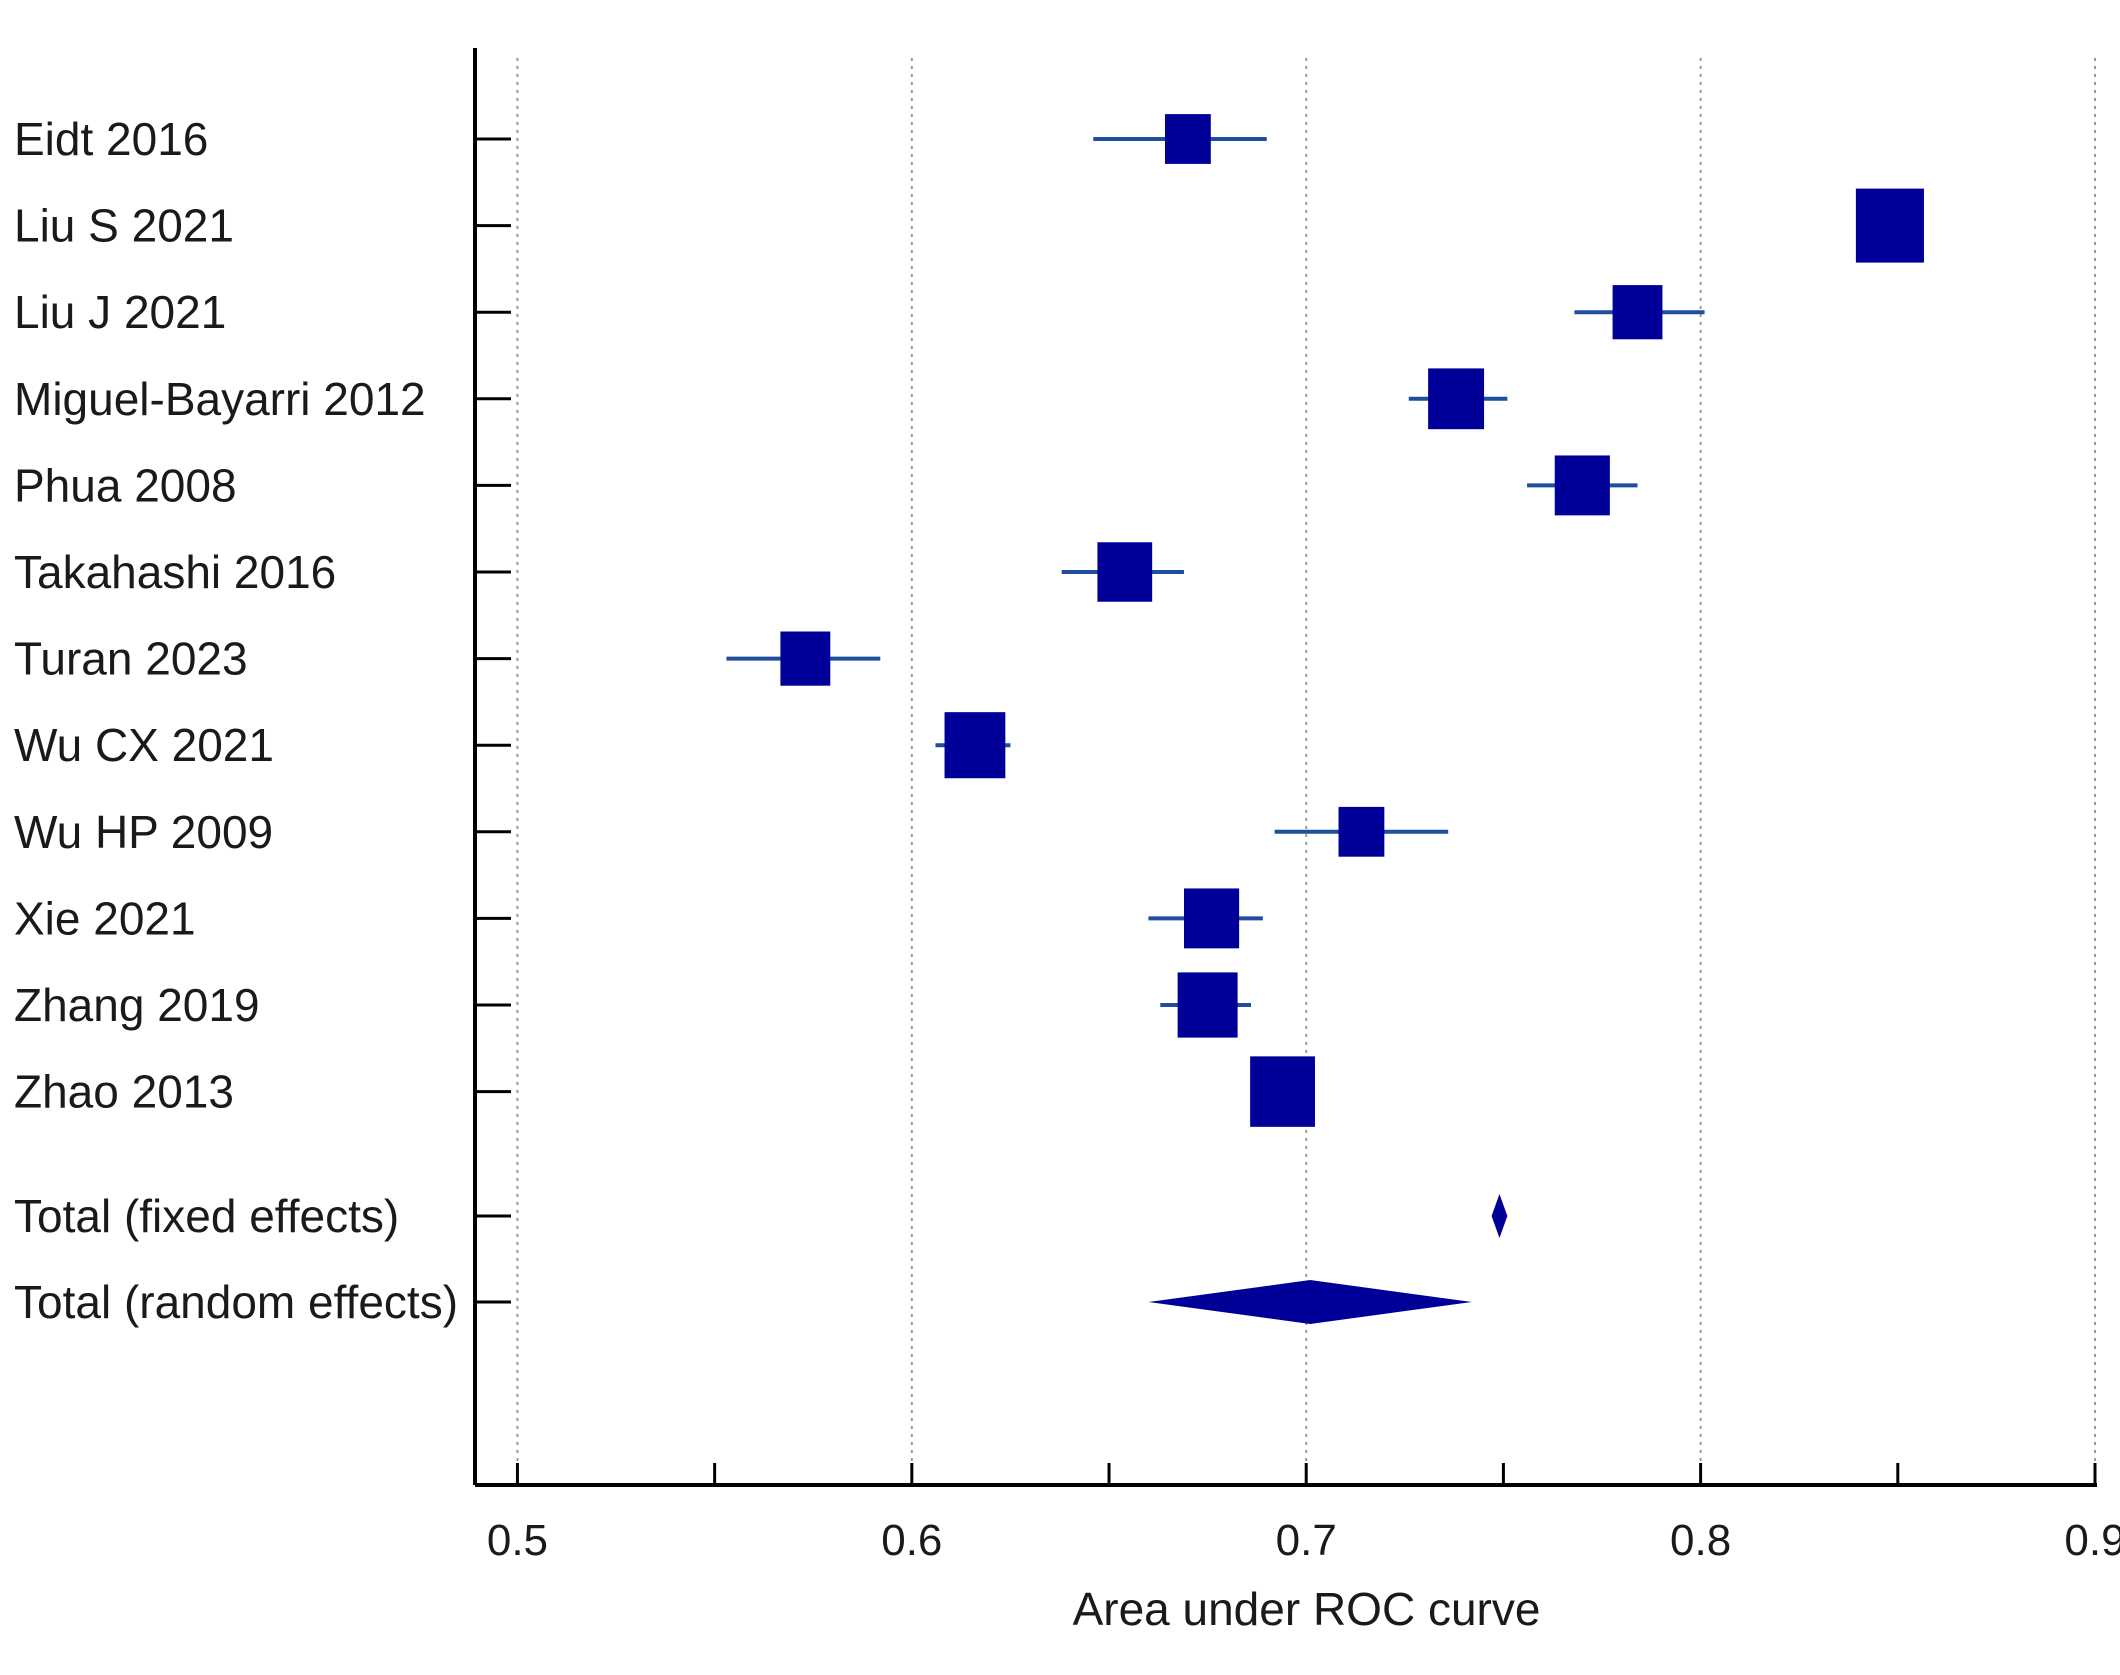  Describe the element at coordinates (236, 1302) in the screenshot. I see `total-label: Total (random effects)` at that location.